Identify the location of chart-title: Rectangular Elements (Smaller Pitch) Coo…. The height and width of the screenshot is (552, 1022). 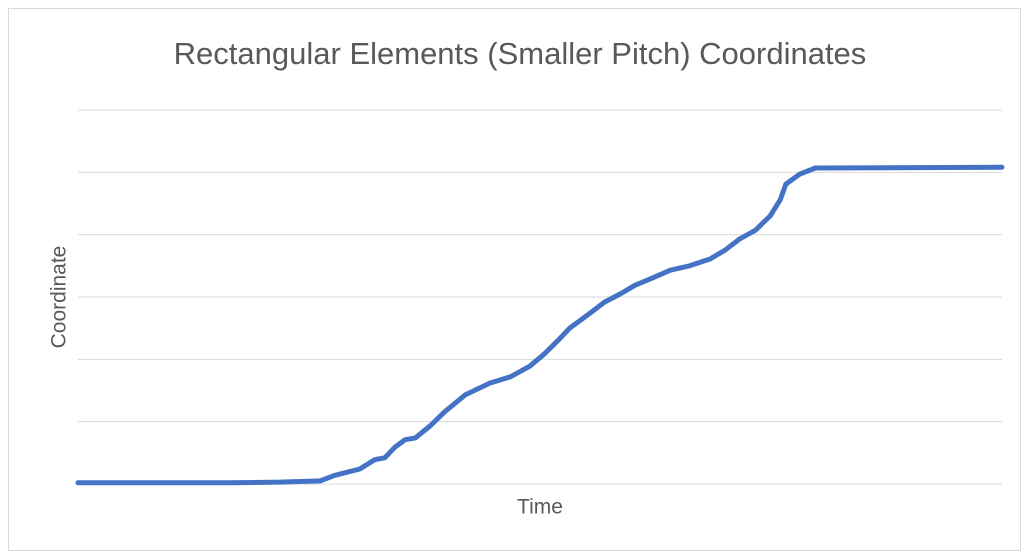
(520, 53).